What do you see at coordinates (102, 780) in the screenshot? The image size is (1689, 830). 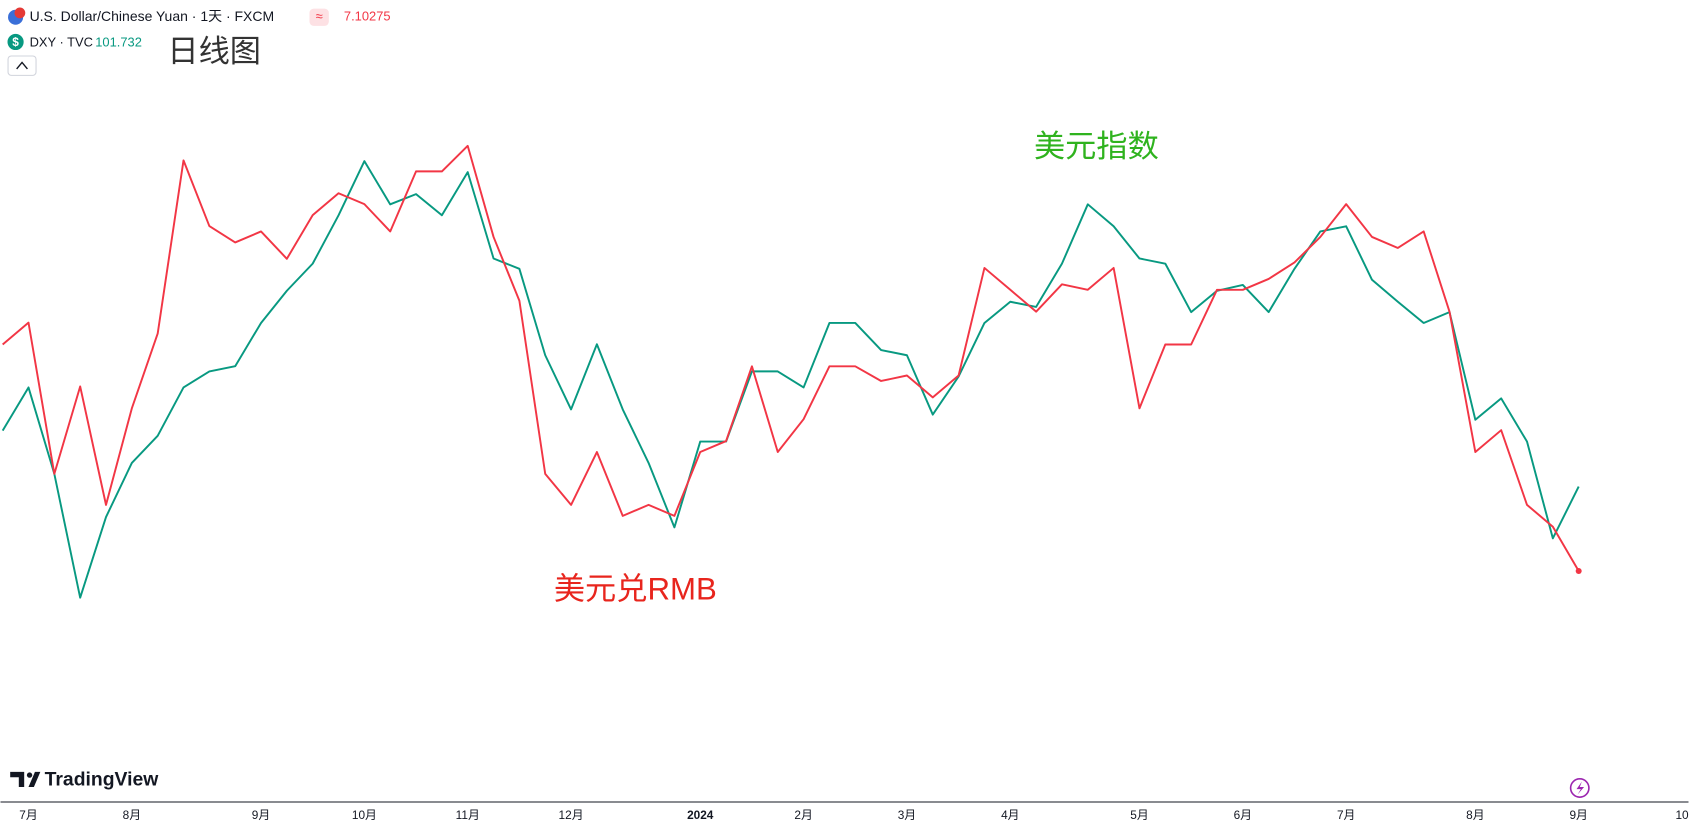 I see `brand: TradingView` at bounding box center [102, 780].